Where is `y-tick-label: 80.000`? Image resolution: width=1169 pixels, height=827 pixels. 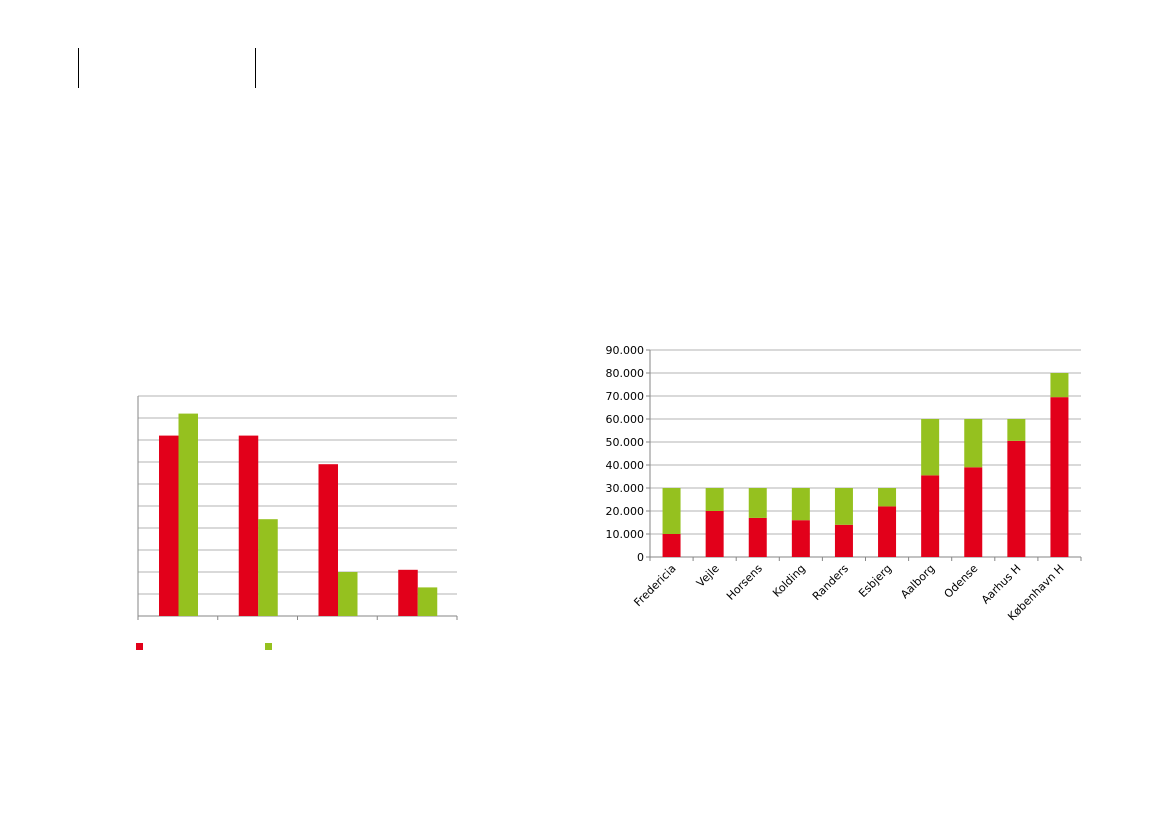 y-tick-label: 80.000 is located at coordinates (625, 373).